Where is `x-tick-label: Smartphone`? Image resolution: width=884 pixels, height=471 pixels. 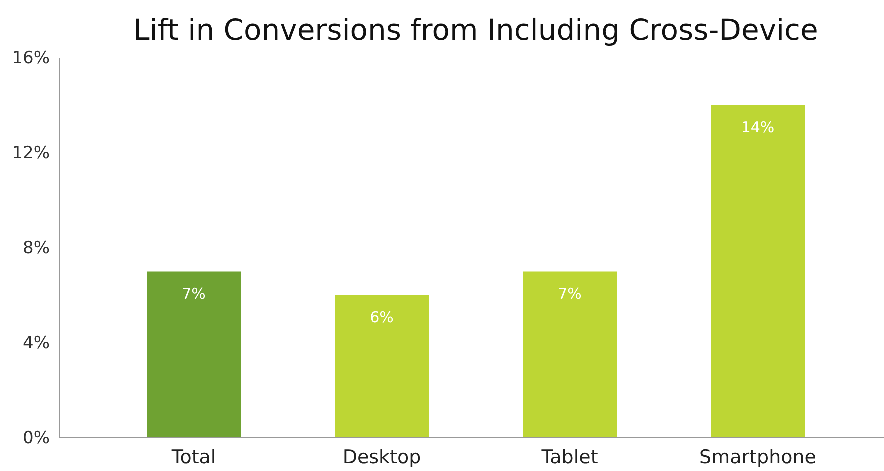 x-tick-label: Smartphone is located at coordinates (758, 457).